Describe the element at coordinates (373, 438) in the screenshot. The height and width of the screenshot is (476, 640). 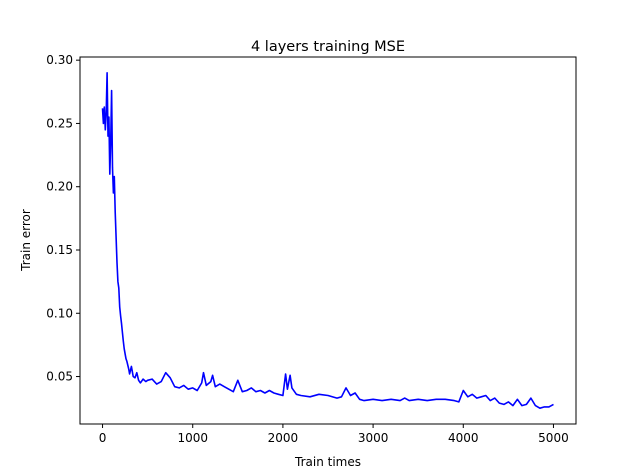
I see `x-tick-label: 3000` at that location.